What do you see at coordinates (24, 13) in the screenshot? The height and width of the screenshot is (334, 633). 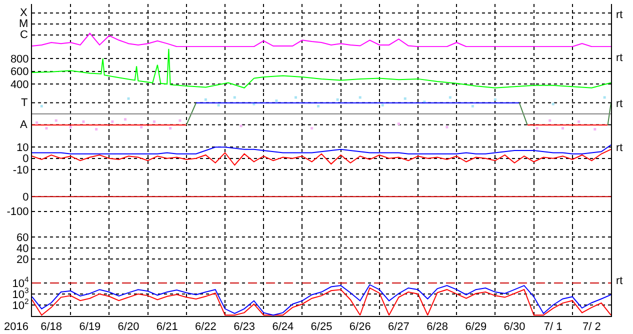 I see `text: X` at bounding box center [24, 13].